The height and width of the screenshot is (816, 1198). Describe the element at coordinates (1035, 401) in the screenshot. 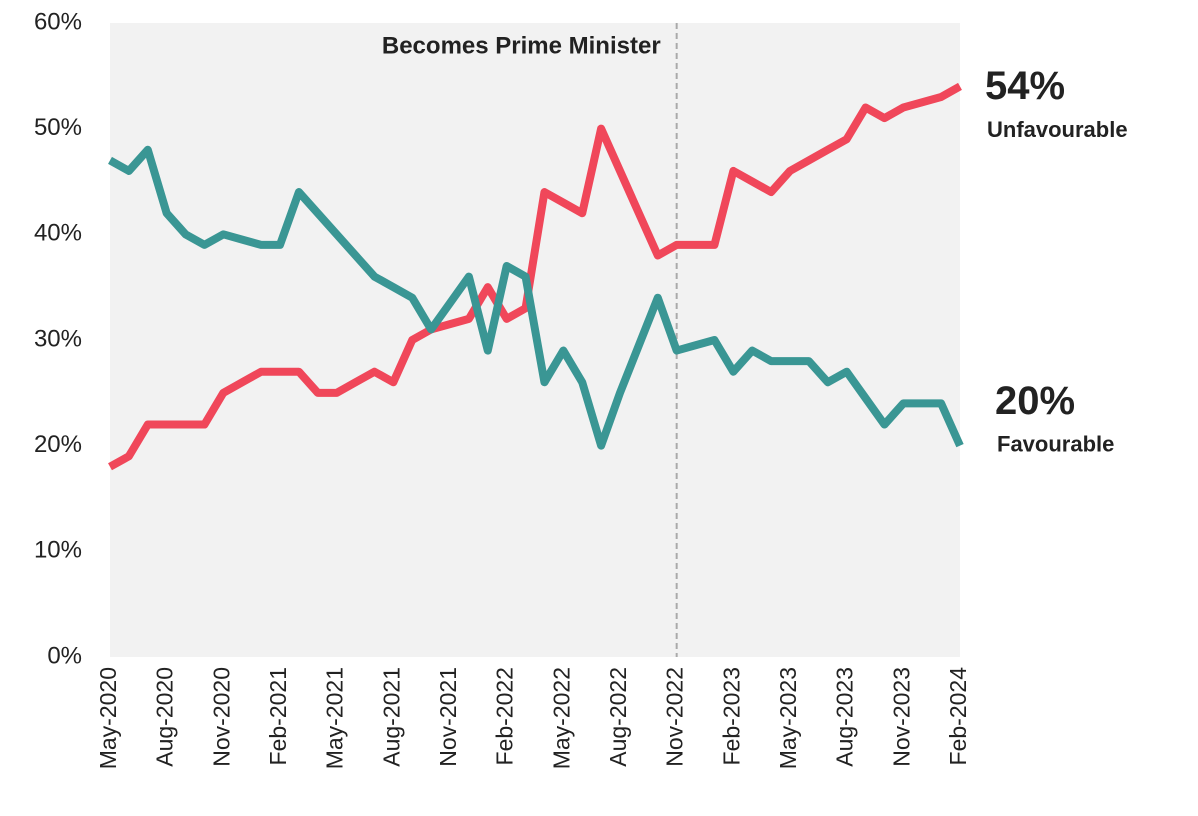

I see `end-value-label: 20%` at that location.